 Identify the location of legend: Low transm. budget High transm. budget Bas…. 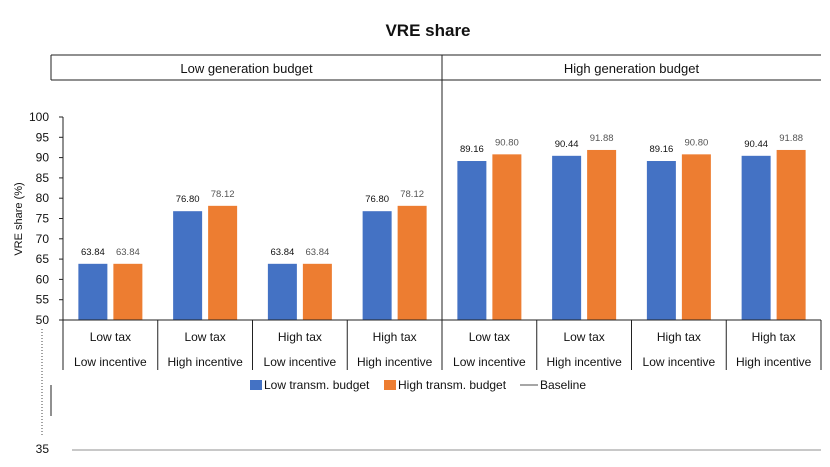
(418, 385).